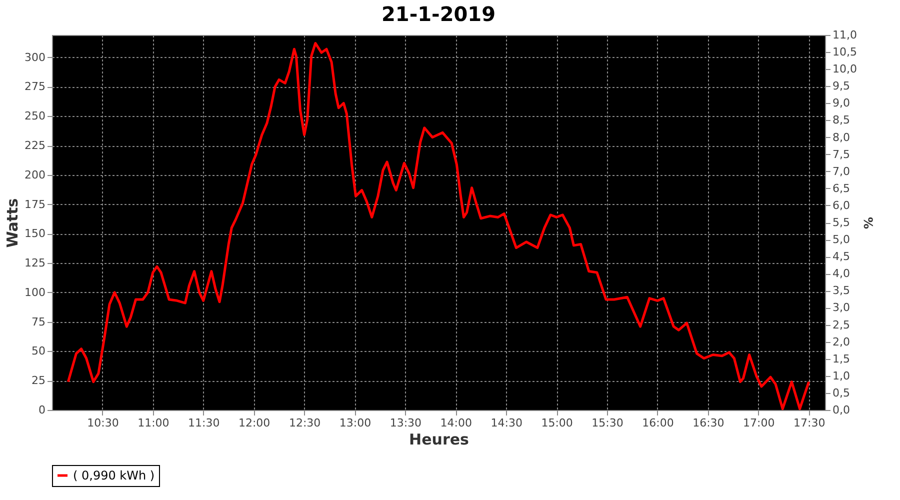 This screenshot has width=900, height=500. I want to click on y-tick-label: 125, so click(35, 263).